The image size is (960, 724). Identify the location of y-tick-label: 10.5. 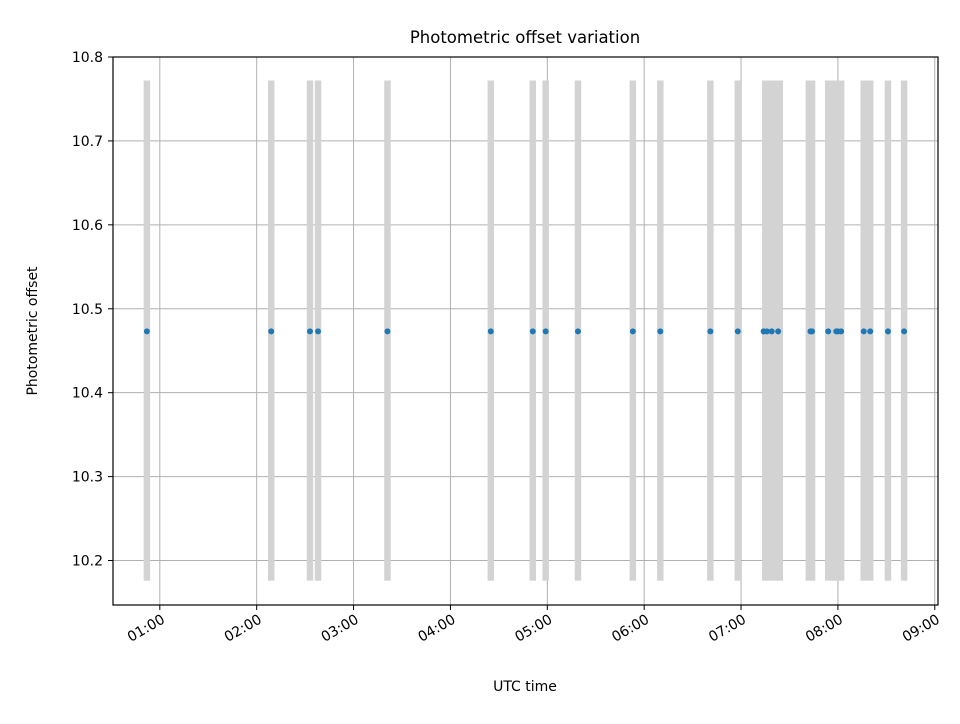
(87, 310).